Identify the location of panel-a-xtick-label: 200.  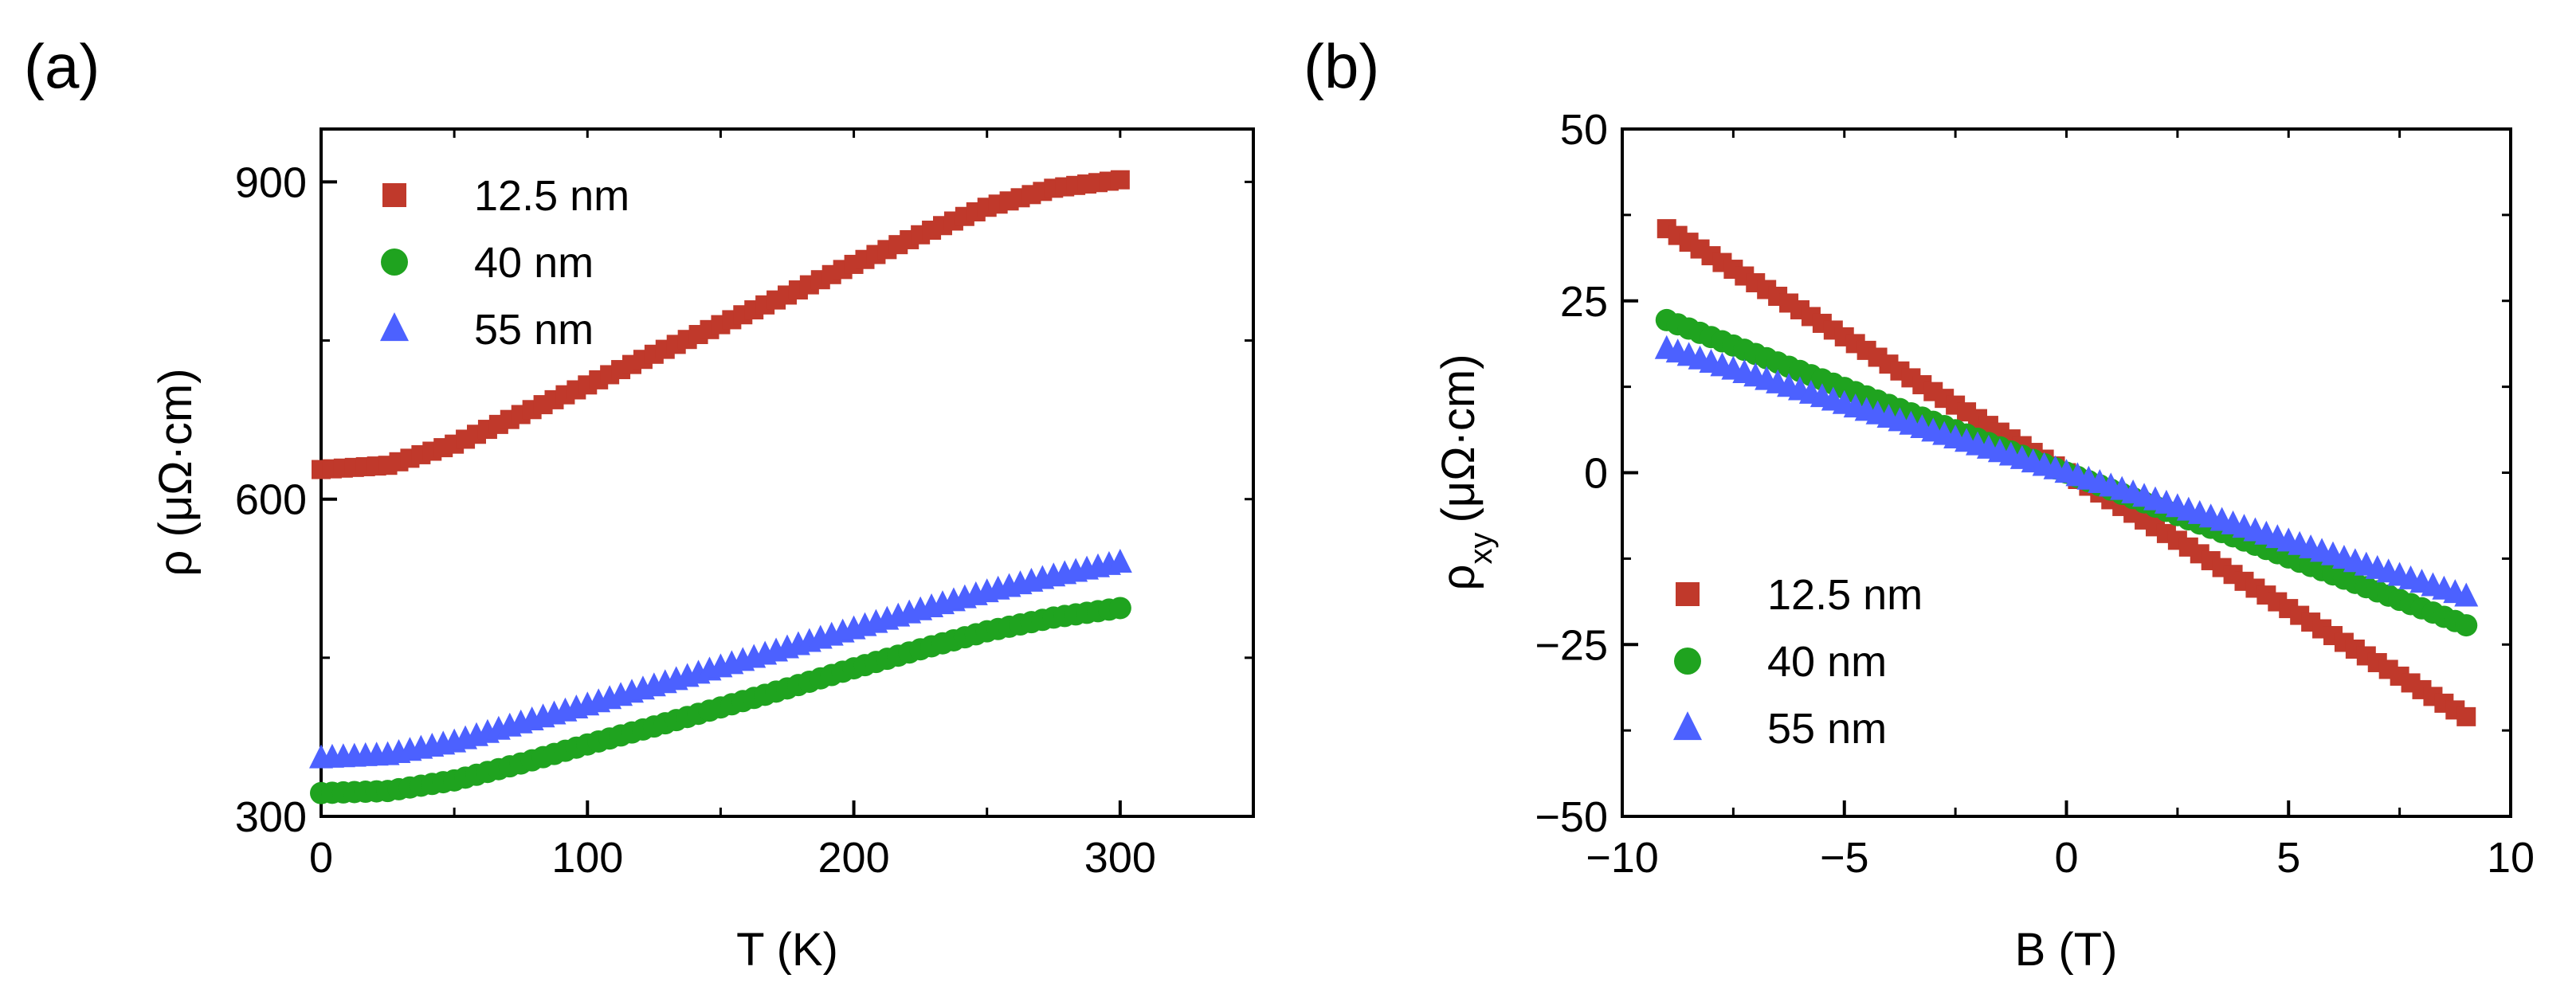
(854, 858).